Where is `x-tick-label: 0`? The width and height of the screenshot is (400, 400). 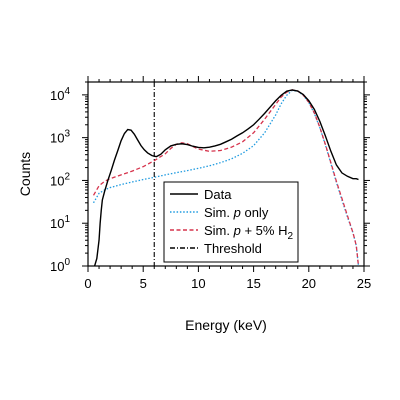
x-tick-label: 0 is located at coordinates (87, 283).